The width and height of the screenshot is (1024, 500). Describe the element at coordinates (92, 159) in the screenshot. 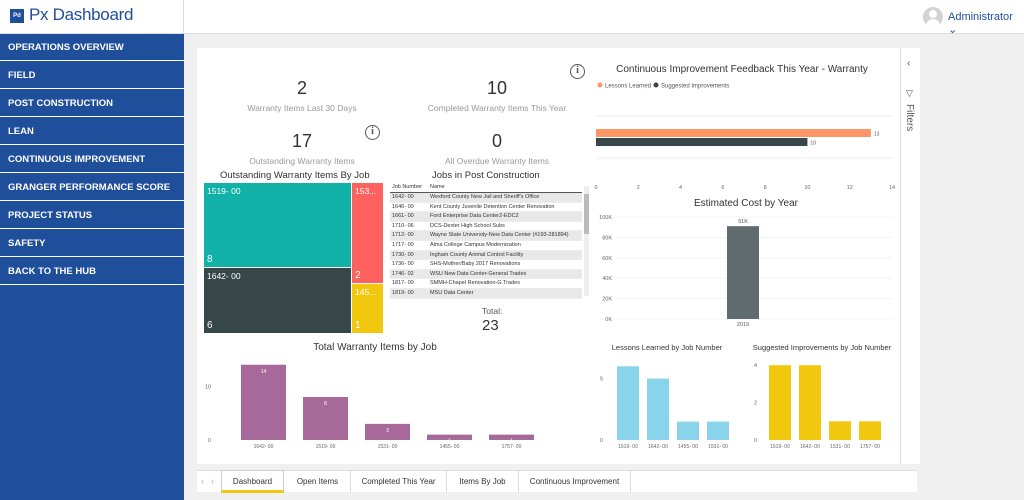

I see `sidebar-item-continuous-improvement: CONTINUOUS IMPROVEMENT` at that location.